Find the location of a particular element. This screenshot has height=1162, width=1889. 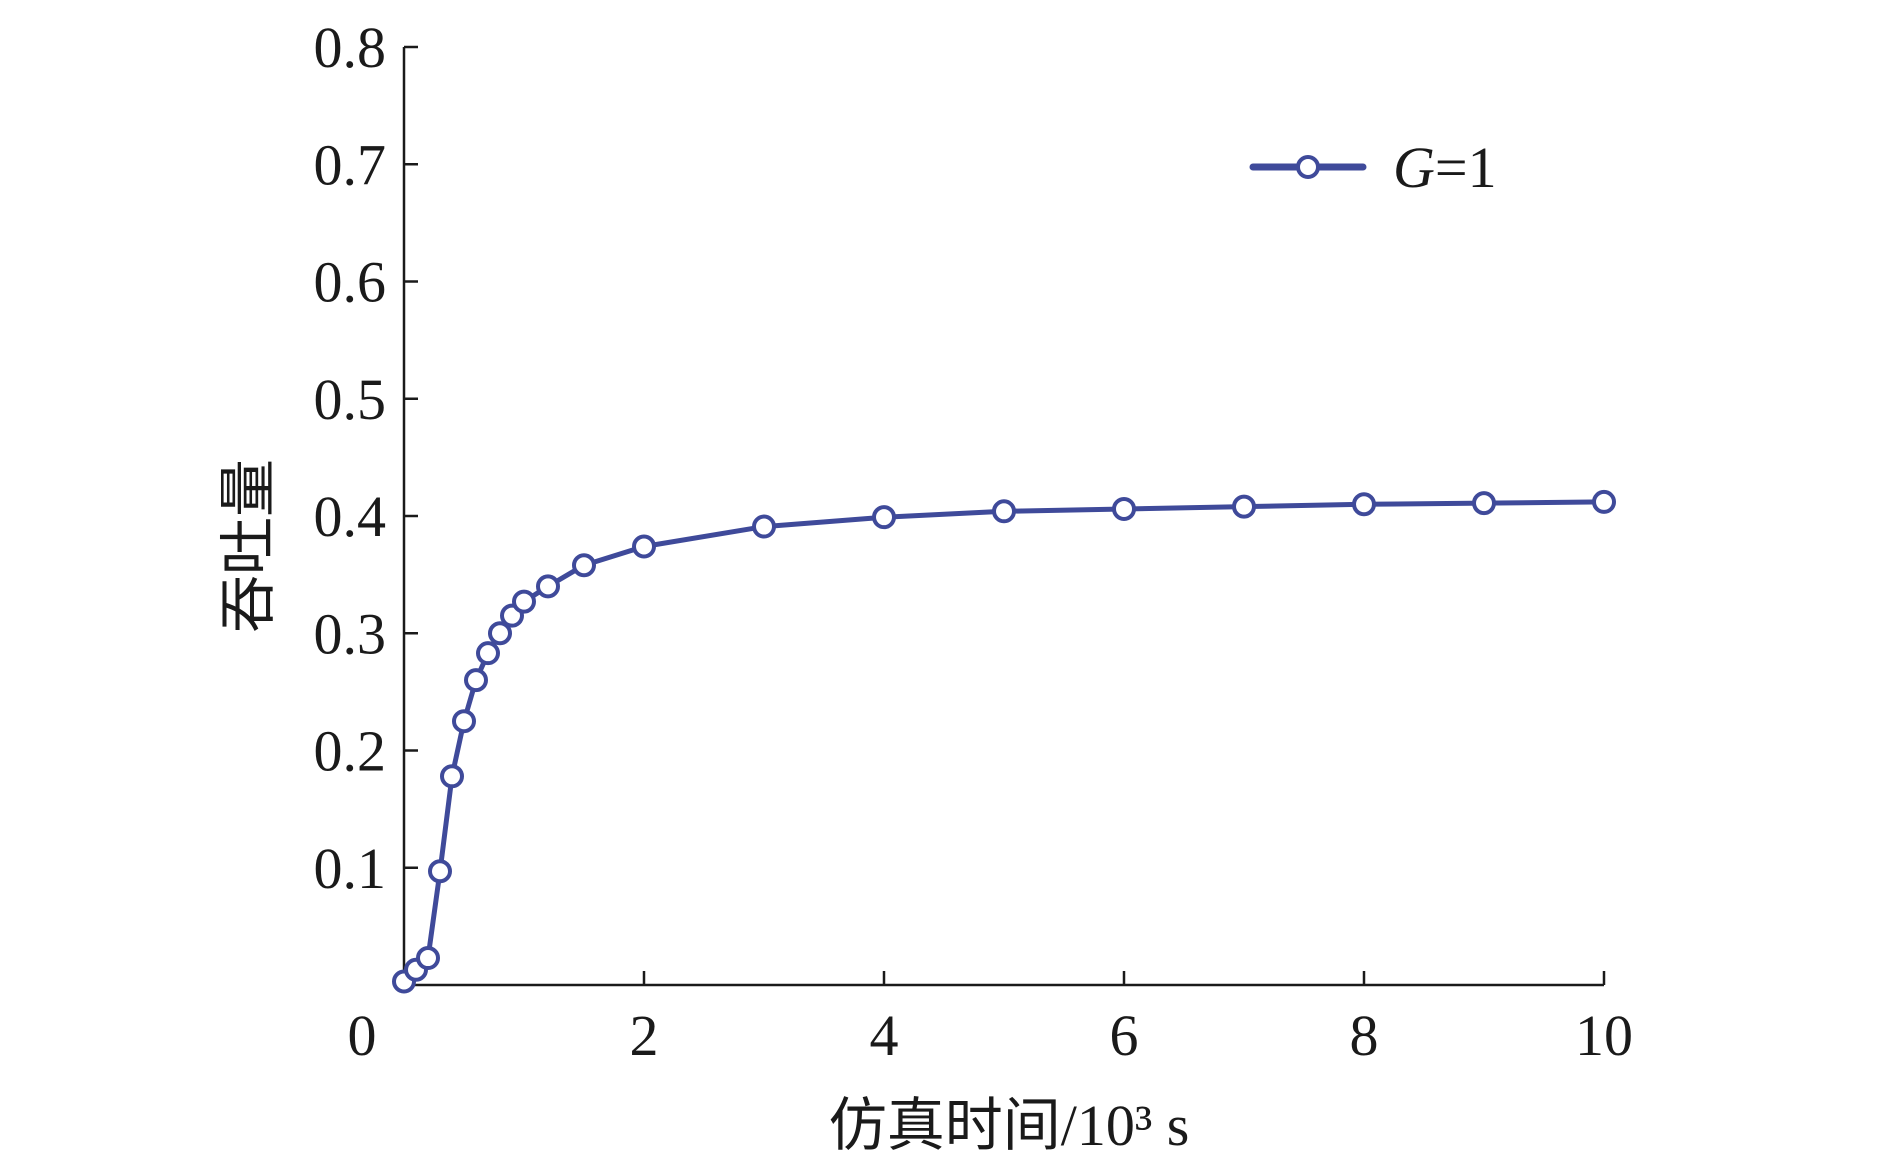

legend: G=1 is located at coordinates (1373, 167).